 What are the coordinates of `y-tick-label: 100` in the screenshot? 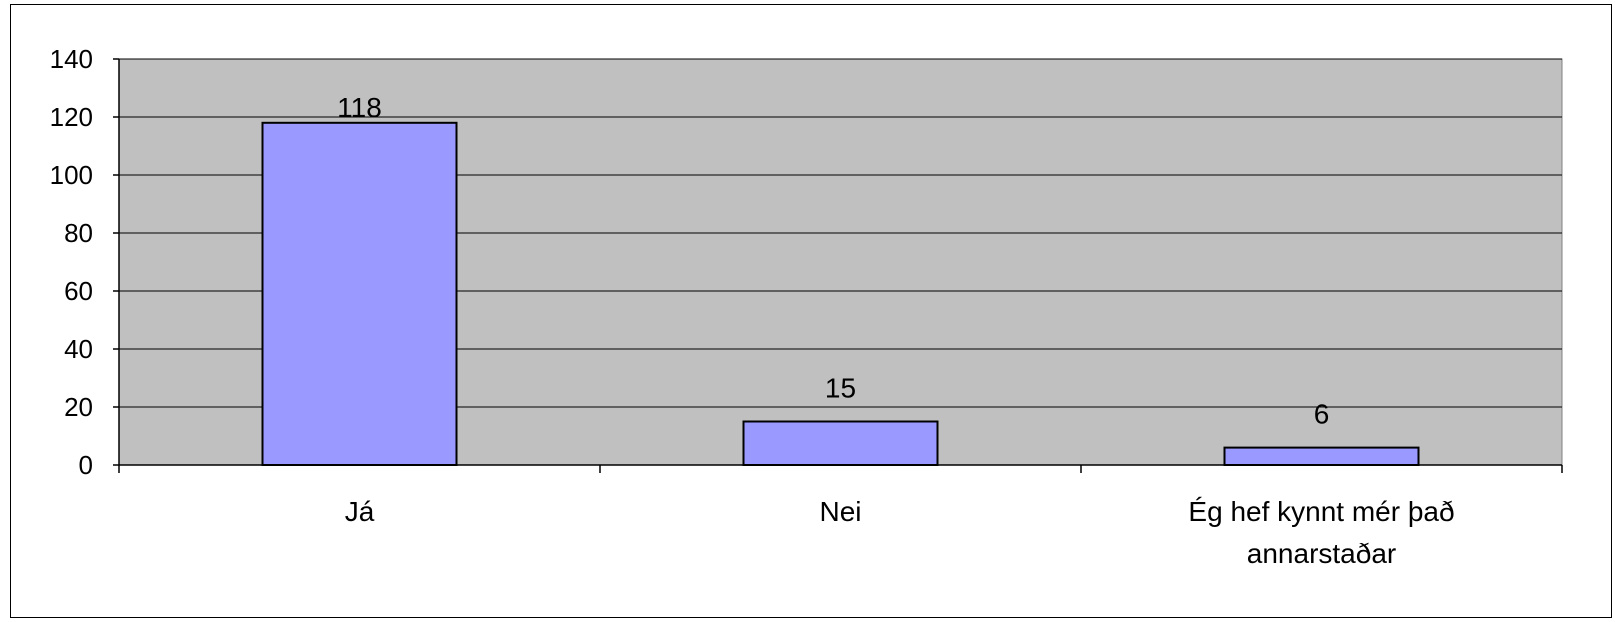 It's located at (71, 175).